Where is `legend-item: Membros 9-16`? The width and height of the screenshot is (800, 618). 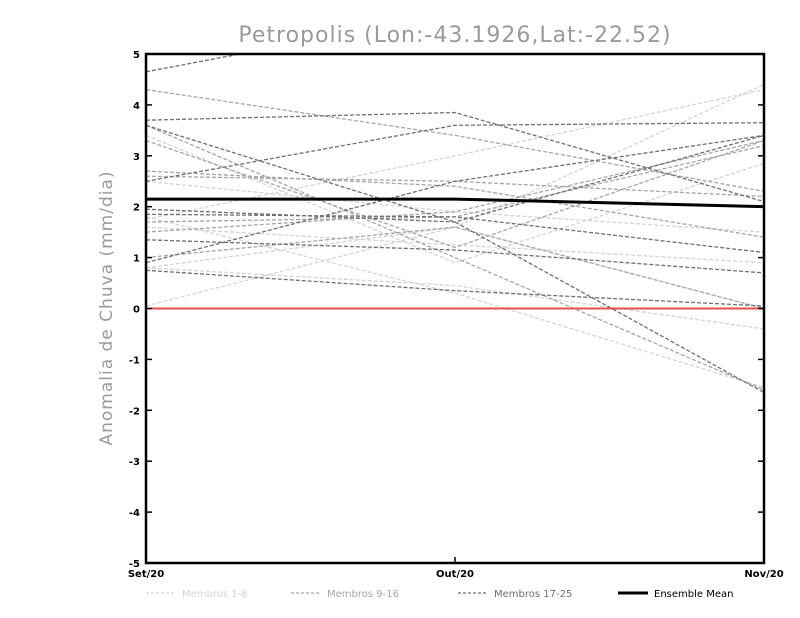
legend-item: Membros 9-16 is located at coordinates (345, 594).